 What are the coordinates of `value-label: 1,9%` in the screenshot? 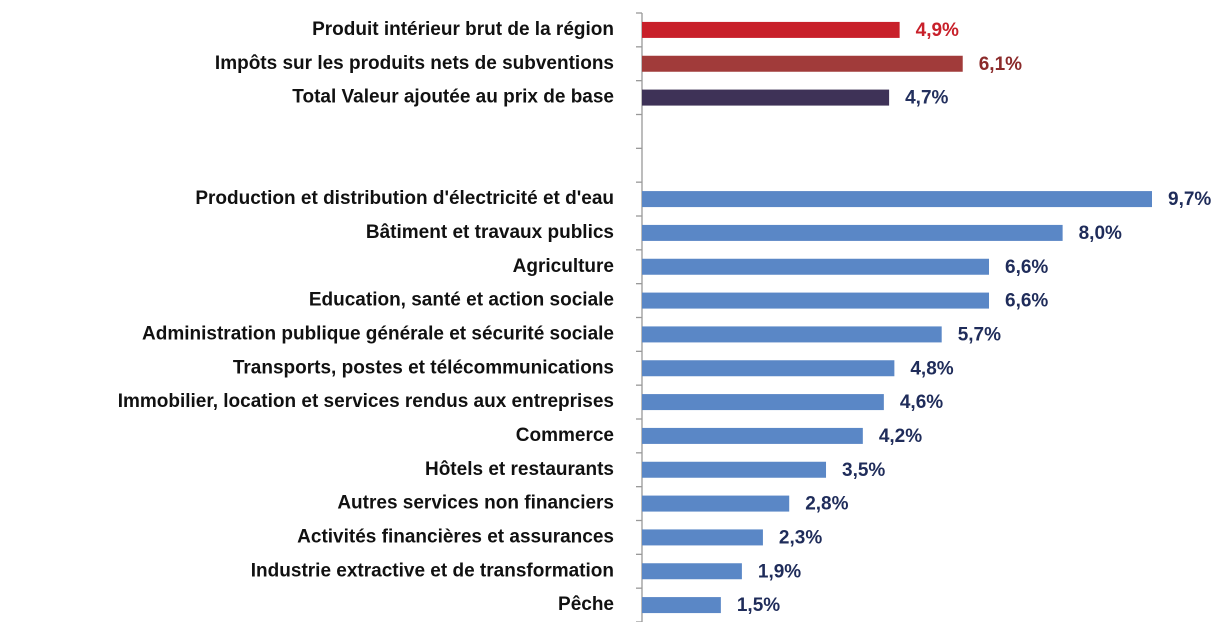 It's located at (779, 571).